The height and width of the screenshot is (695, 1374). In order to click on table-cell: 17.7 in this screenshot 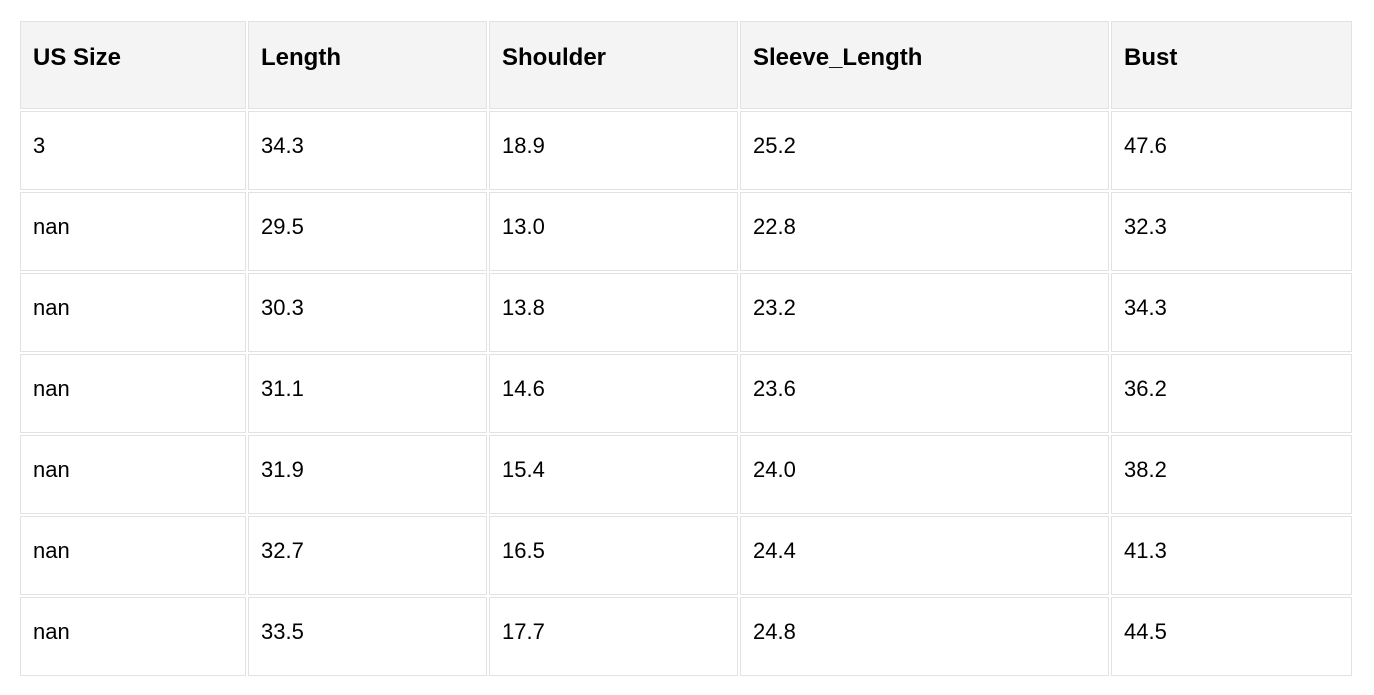, I will do `click(613, 636)`.